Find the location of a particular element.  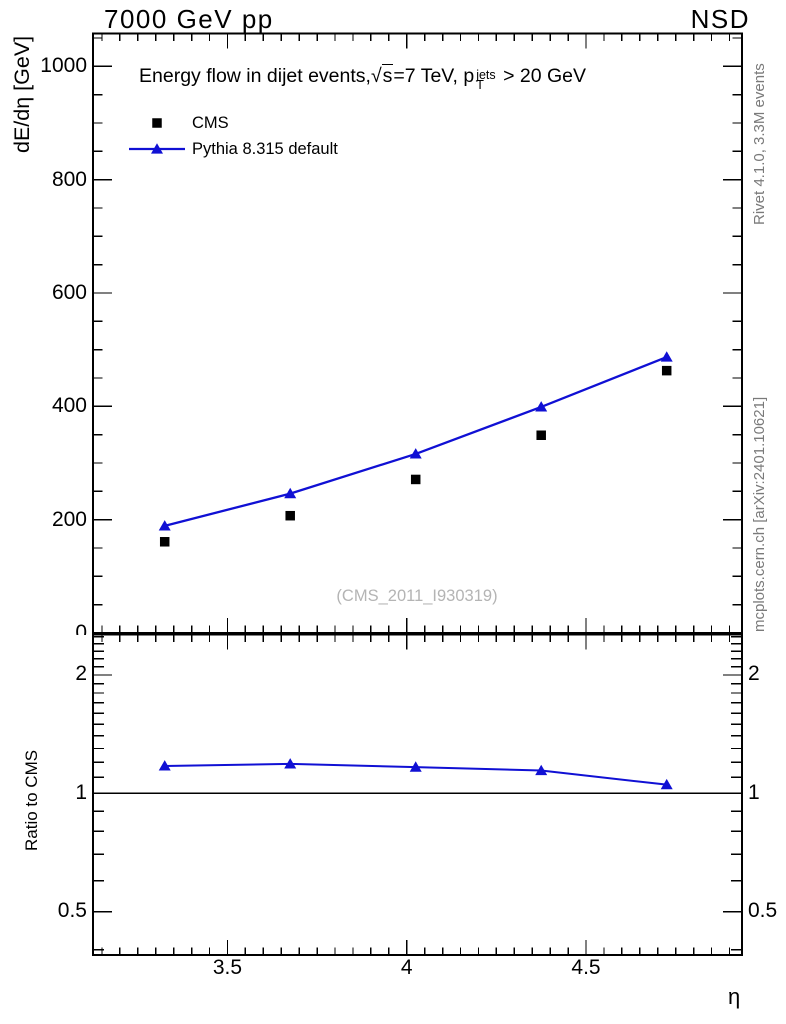

plot-title-pre: Energy flow in dijet events, is located at coordinates (255, 76).